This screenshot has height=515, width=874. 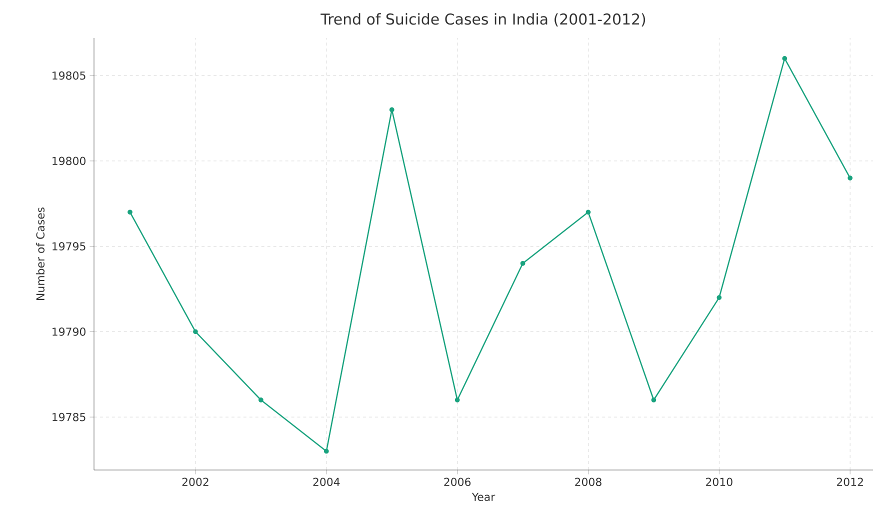 I want to click on y-tick-label: 19795, so click(x=69, y=246).